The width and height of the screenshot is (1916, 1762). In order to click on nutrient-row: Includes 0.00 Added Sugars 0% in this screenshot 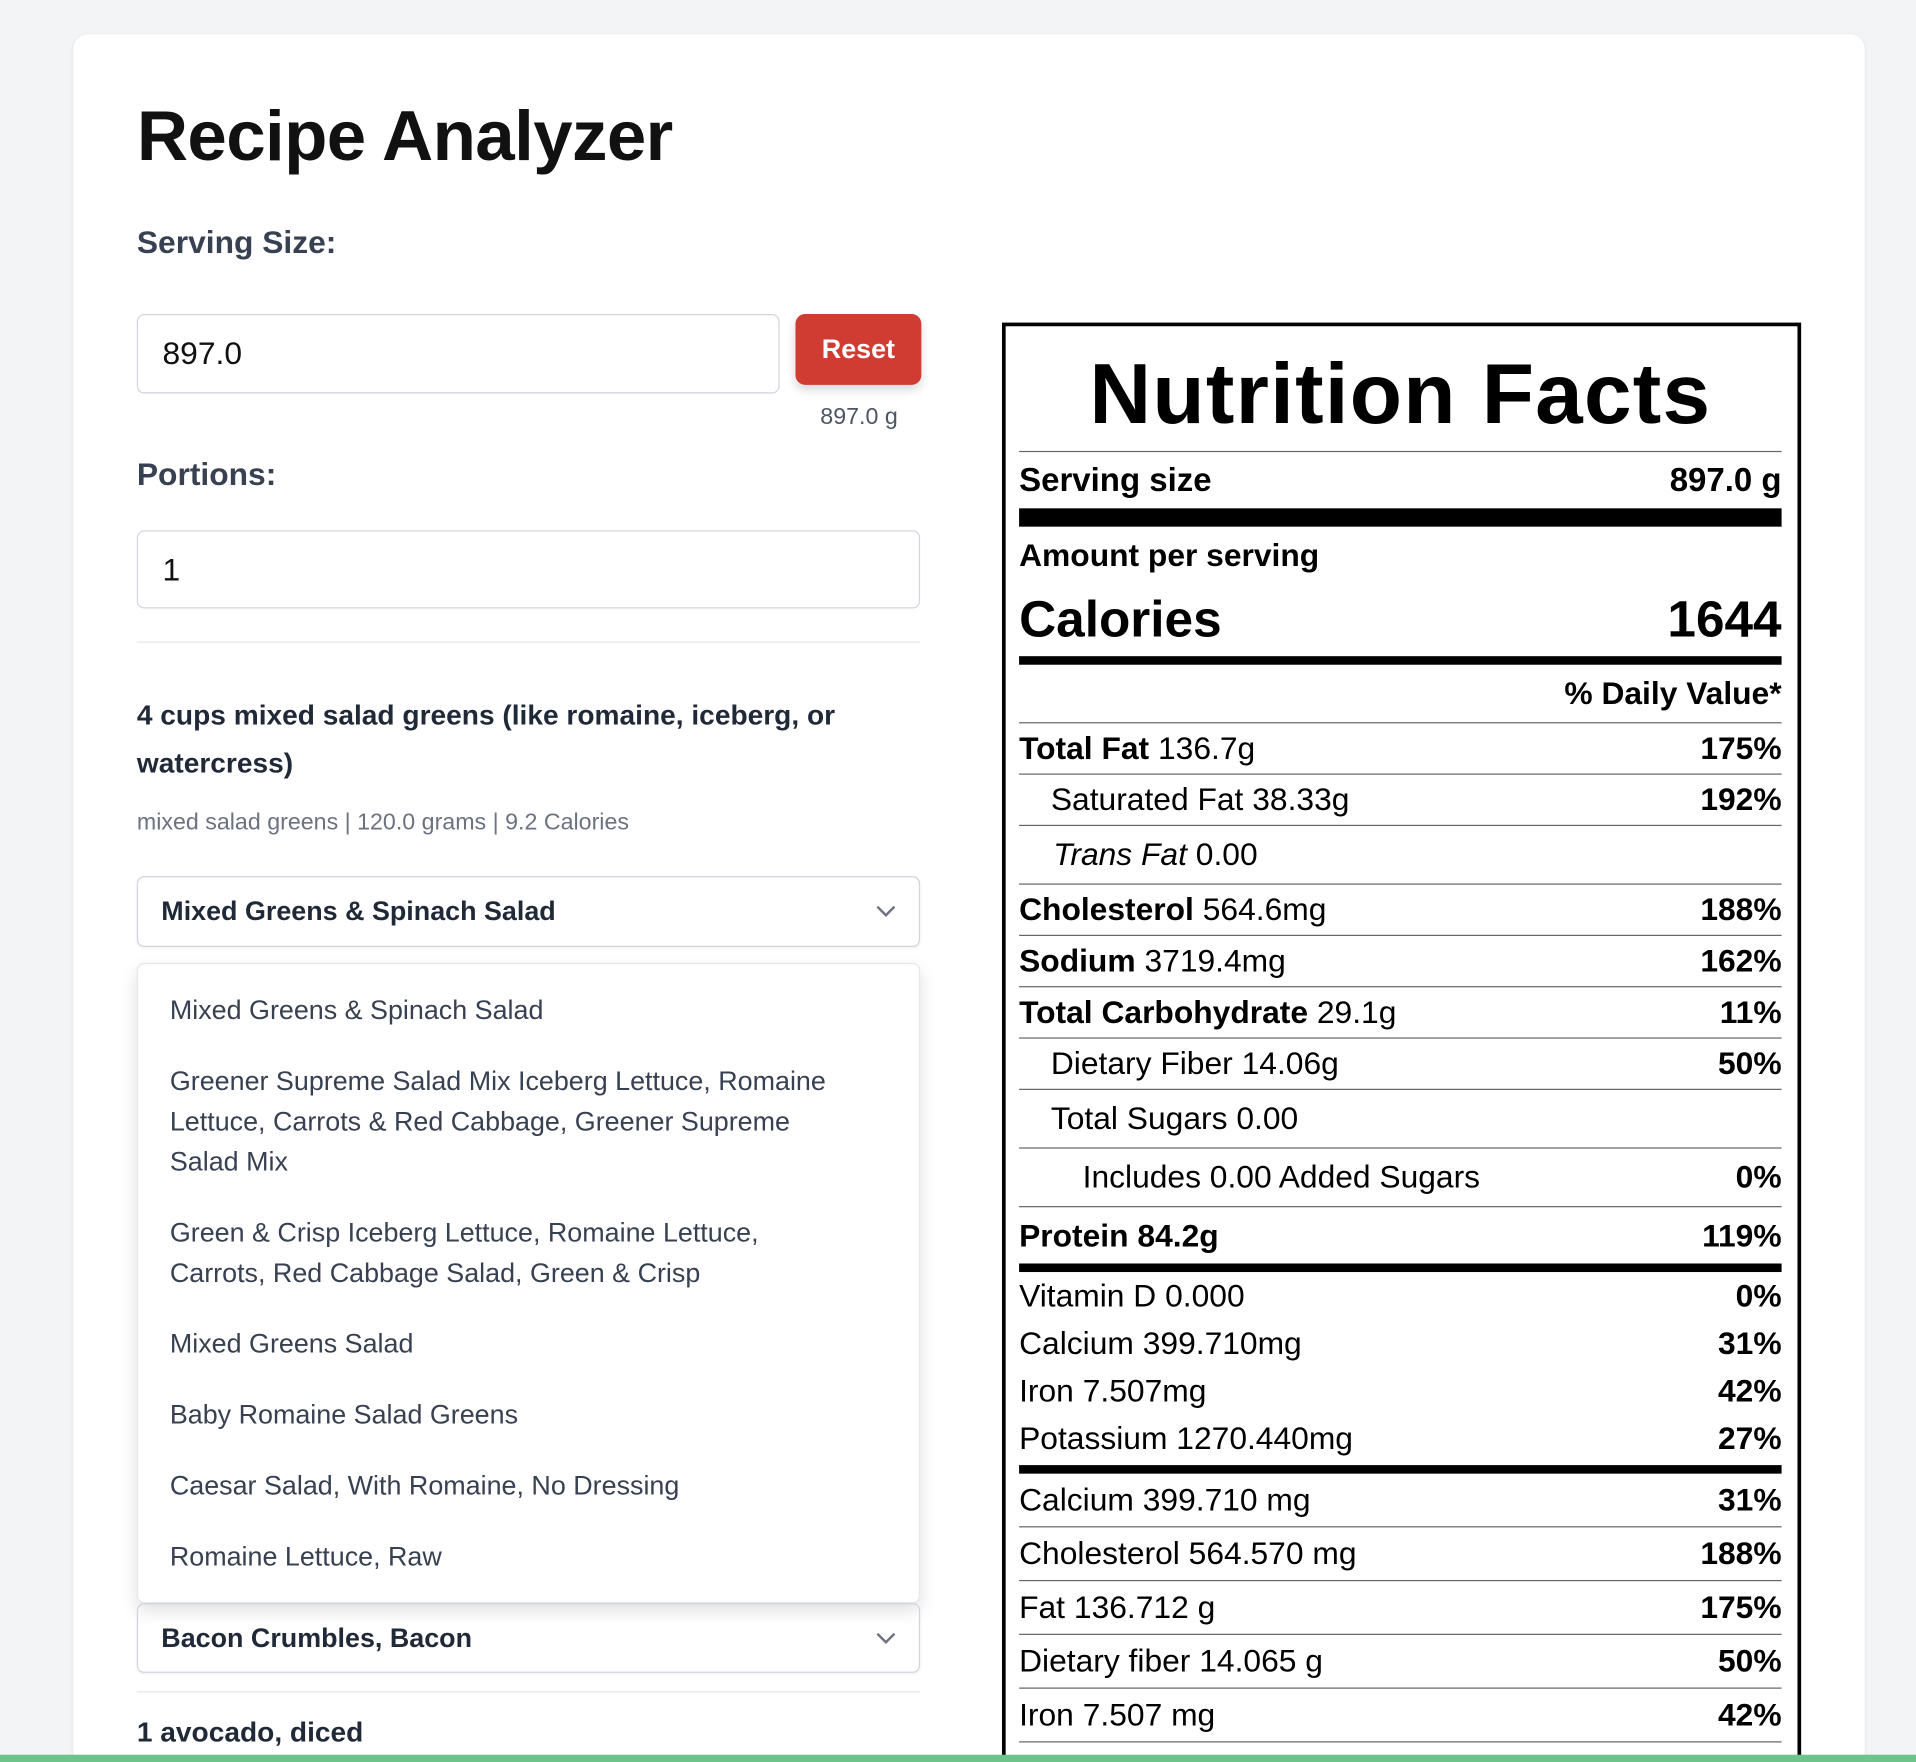, I will do `click(1400, 1178)`.